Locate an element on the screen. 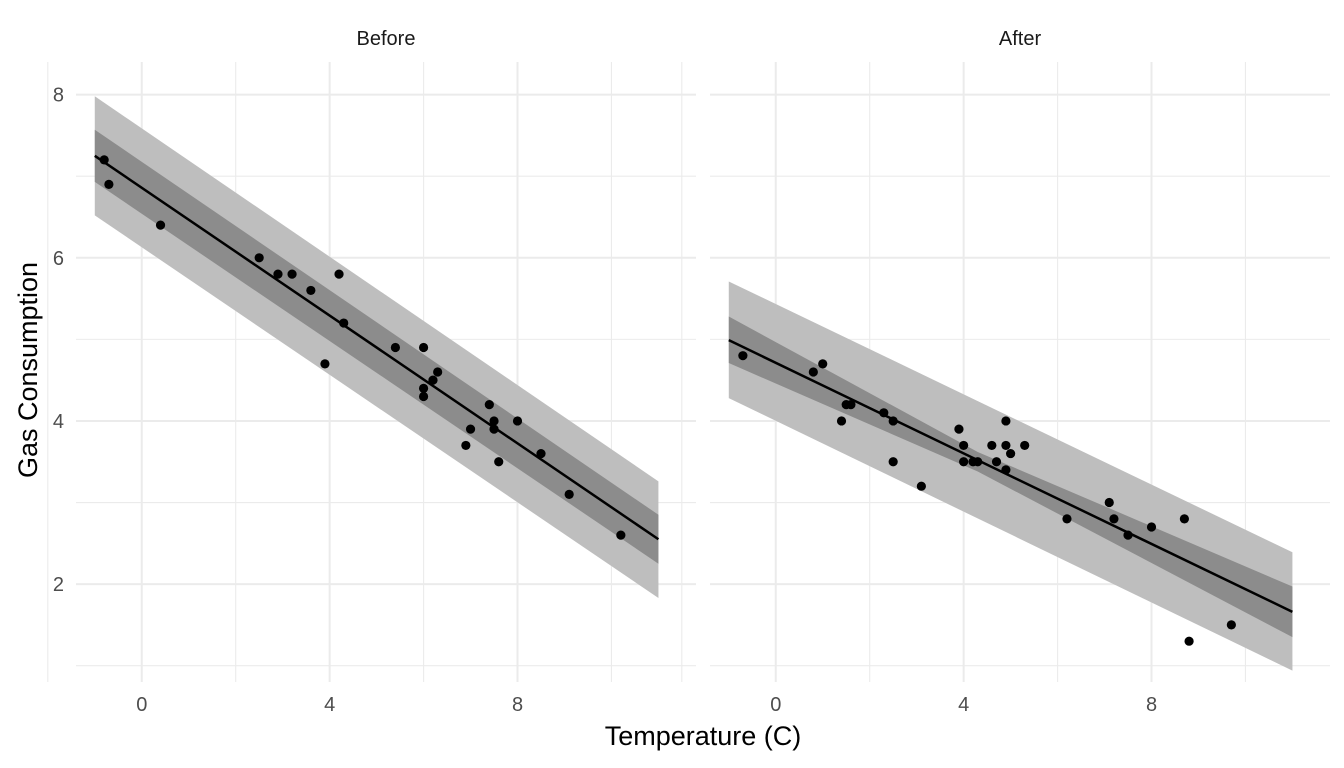 The width and height of the screenshot is (1344, 768). regression-line is located at coordinates (1010, 476).